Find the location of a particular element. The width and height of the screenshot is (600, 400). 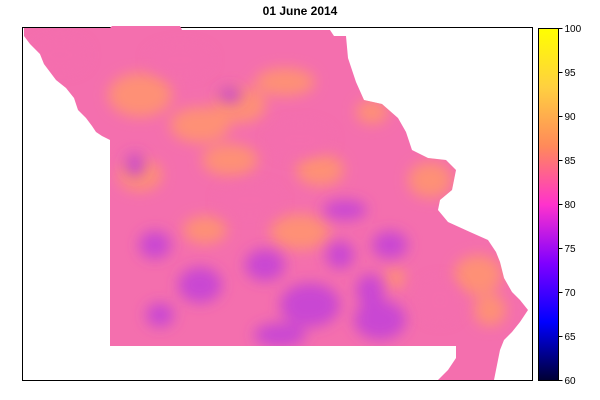

color-legend: 60 65 70 75 80 85 90 95 100 is located at coordinates (560, 205).